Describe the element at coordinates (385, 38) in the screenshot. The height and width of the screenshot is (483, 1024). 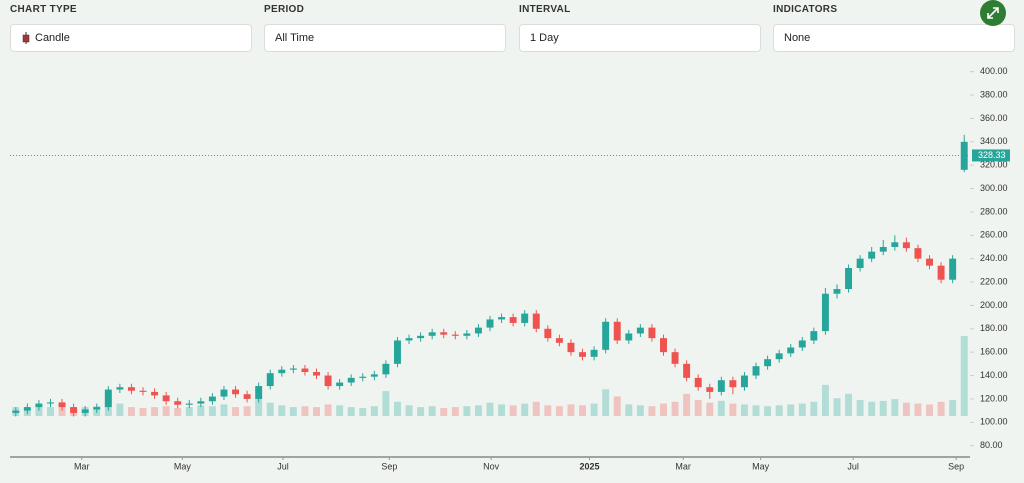
I see `dropdown: All Time` at that location.